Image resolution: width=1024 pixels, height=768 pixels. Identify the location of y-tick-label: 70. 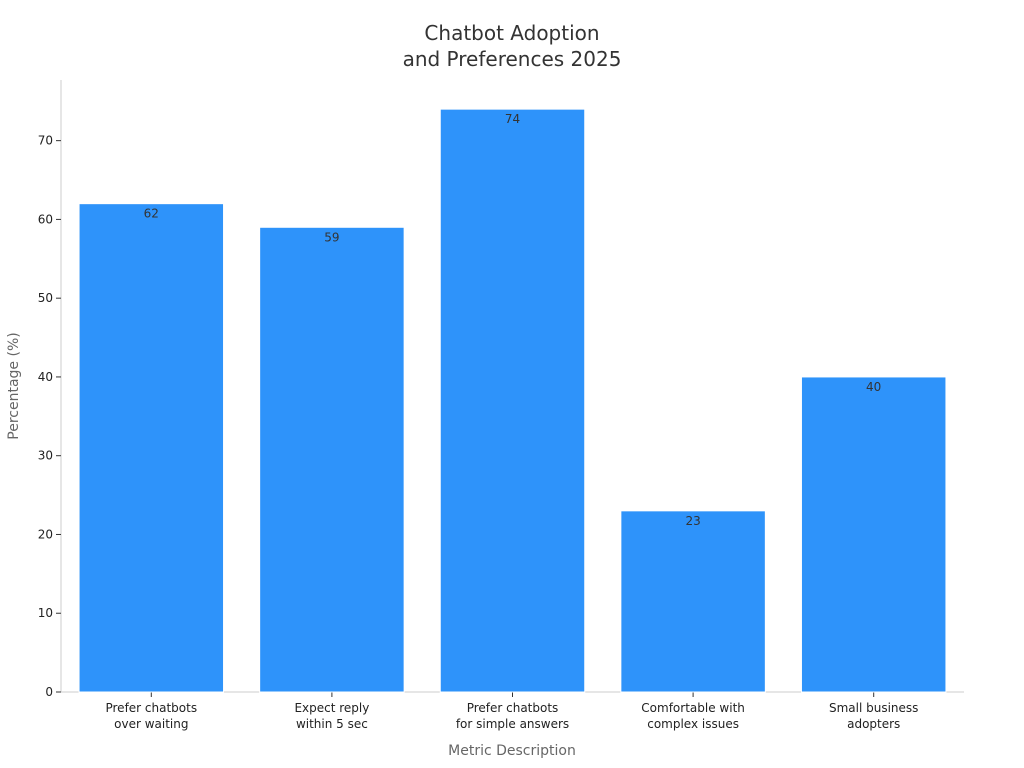
(45, 141).